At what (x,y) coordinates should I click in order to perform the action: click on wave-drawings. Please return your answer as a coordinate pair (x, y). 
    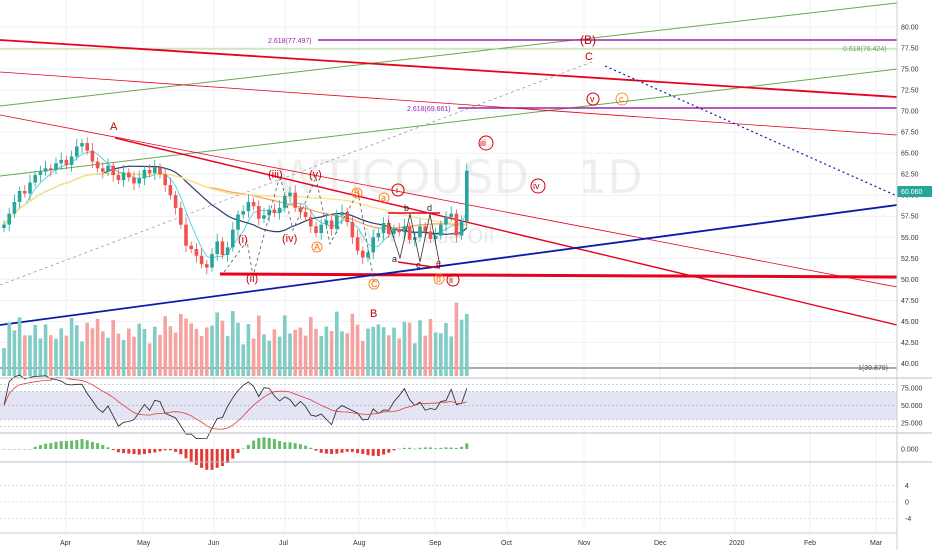
    Looking at the image, I should click on (332, 228).